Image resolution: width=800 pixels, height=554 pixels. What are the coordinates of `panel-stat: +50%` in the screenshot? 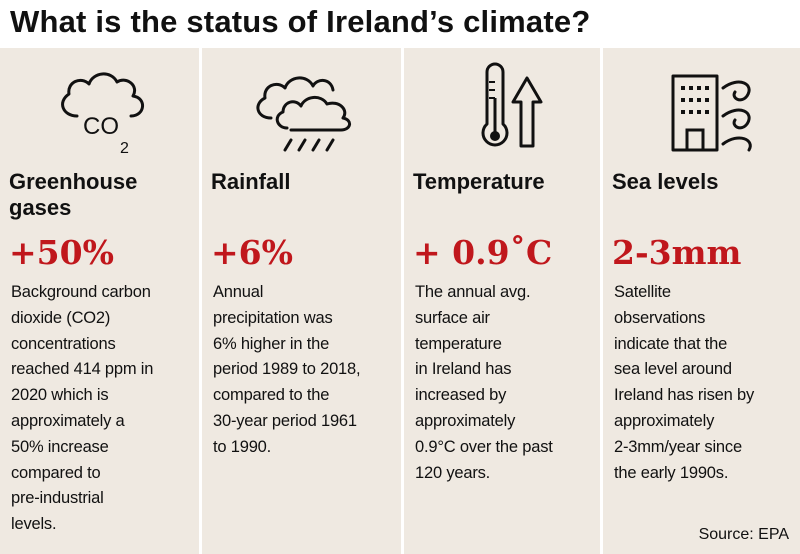 It's located at (61, 252).